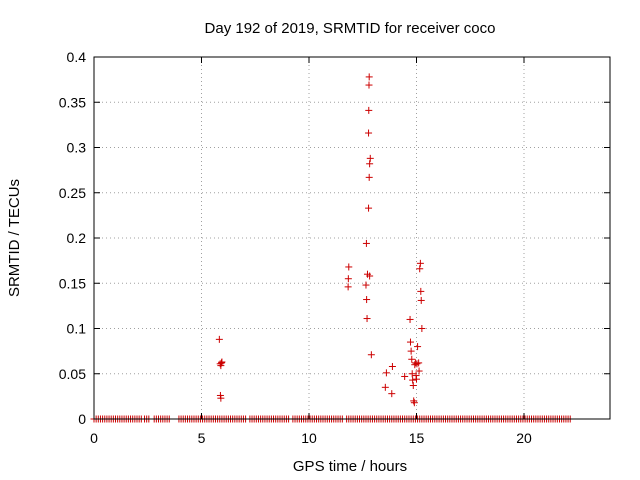 The height and width of the screenshot is (480, 640). What do you see at coordinates (77, 329) in the screenshot?
I see `y-tick-label: 0.1` at bounding box center [77, 329].